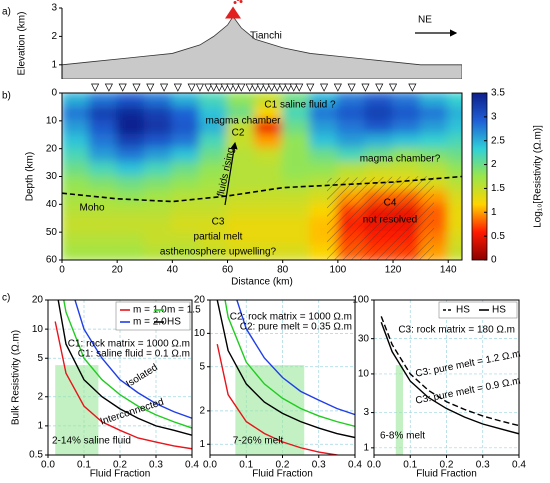 The image size is (550, 483). I want to click on legend-box, so click(153, 316).